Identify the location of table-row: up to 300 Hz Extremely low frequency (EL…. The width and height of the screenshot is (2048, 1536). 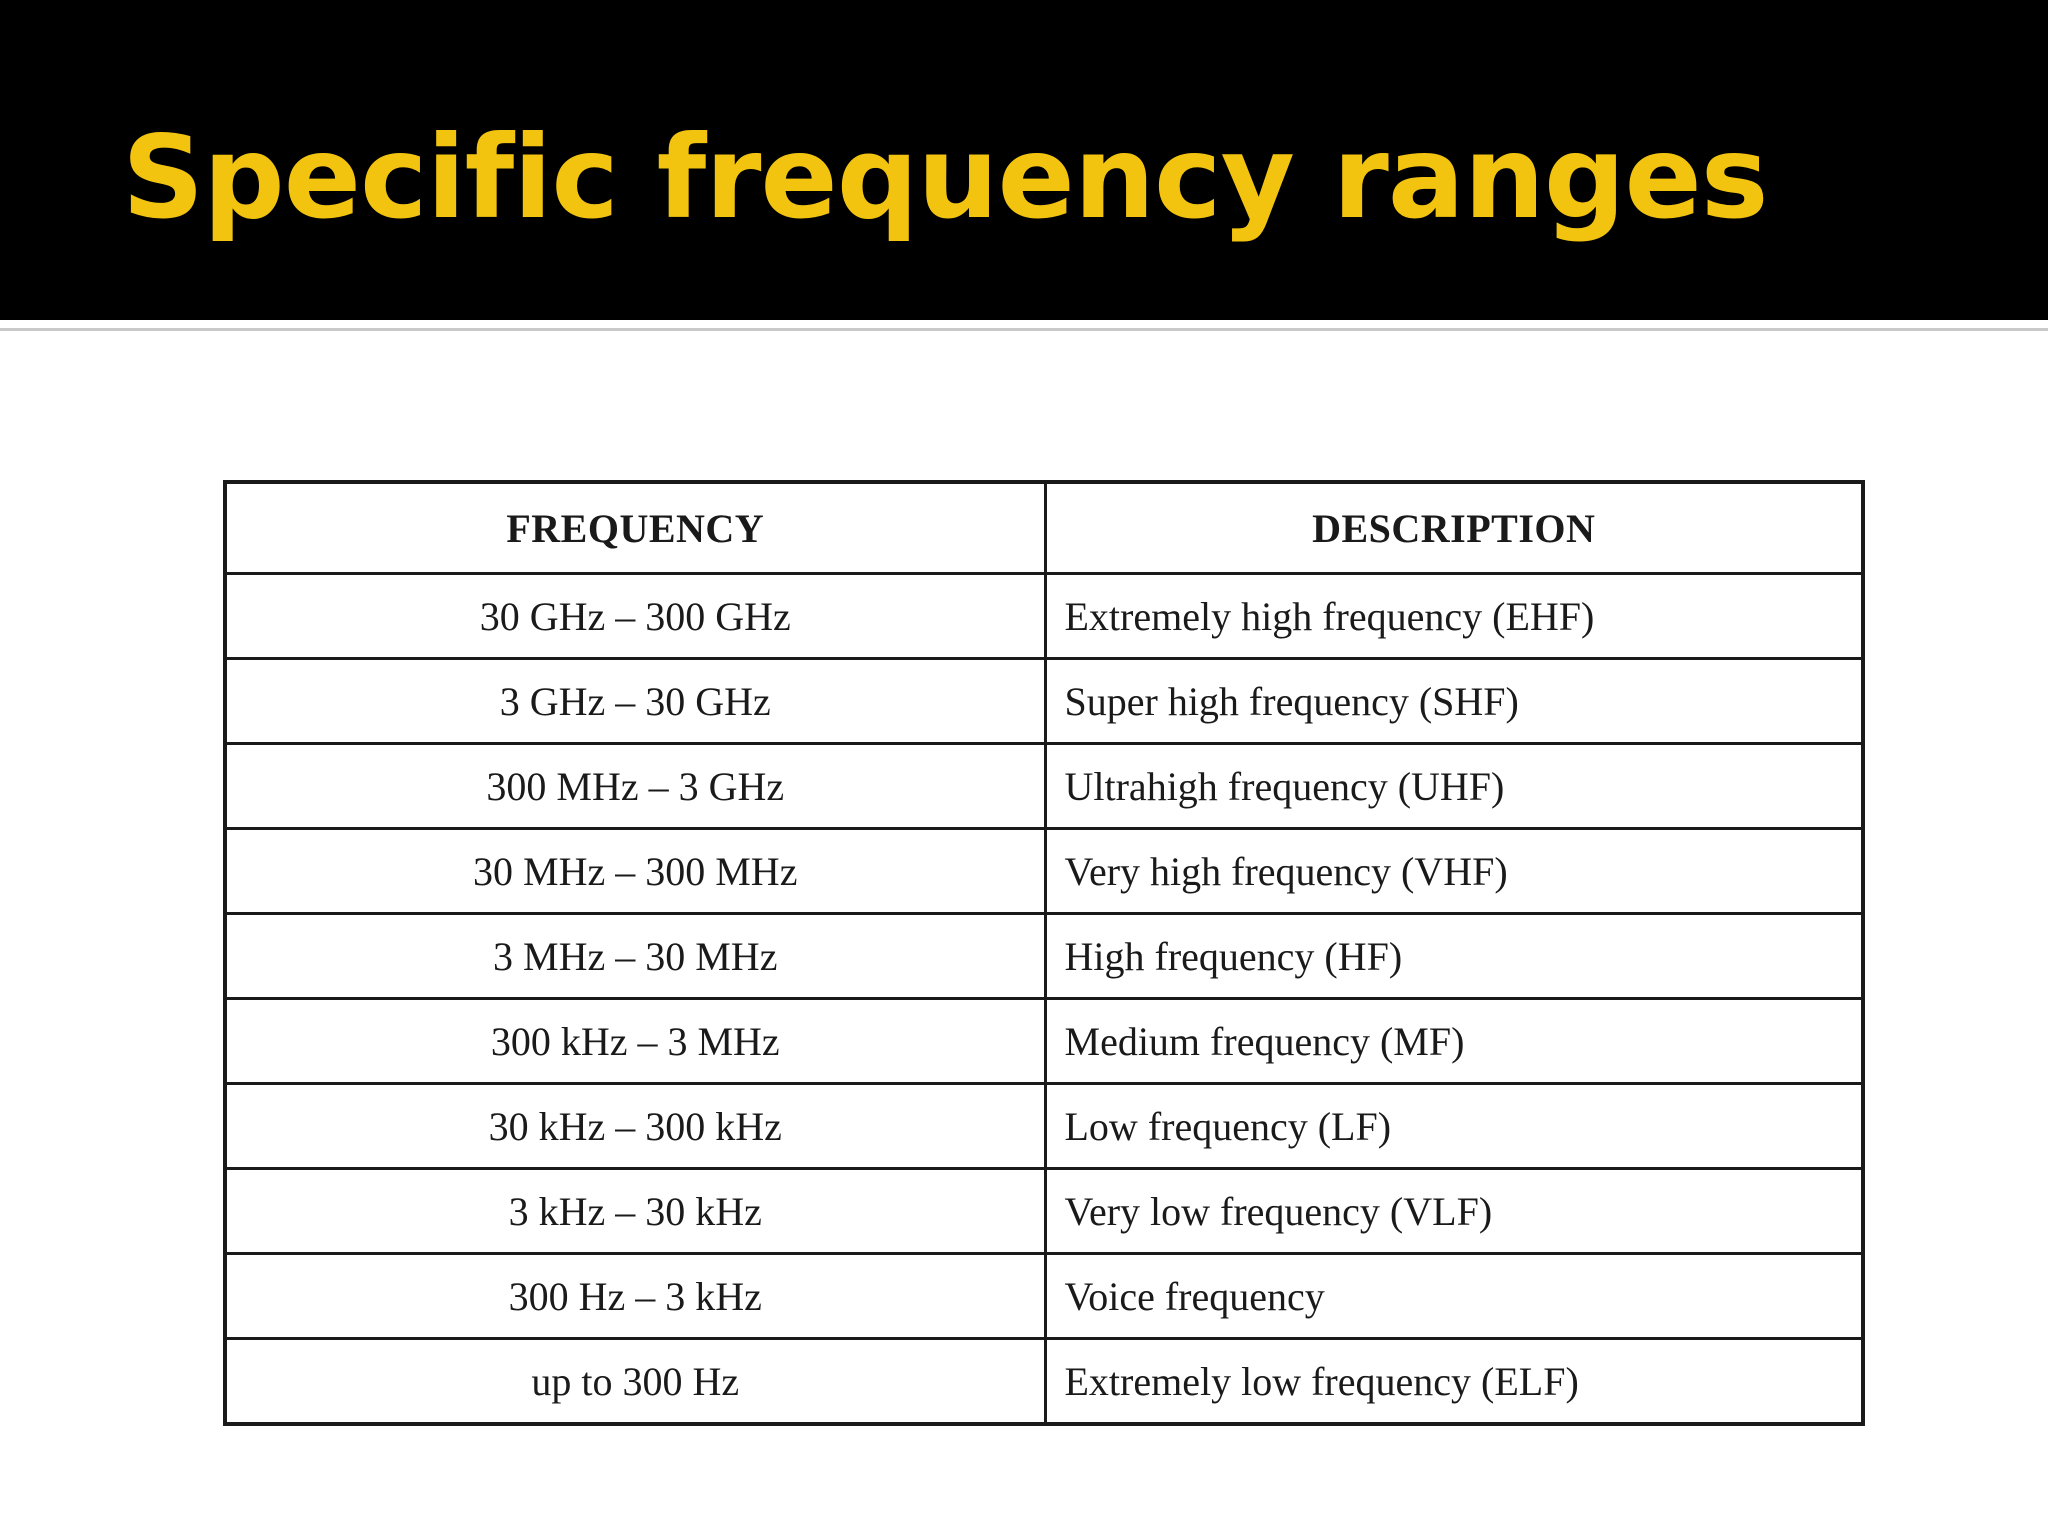
(1044, 1381).